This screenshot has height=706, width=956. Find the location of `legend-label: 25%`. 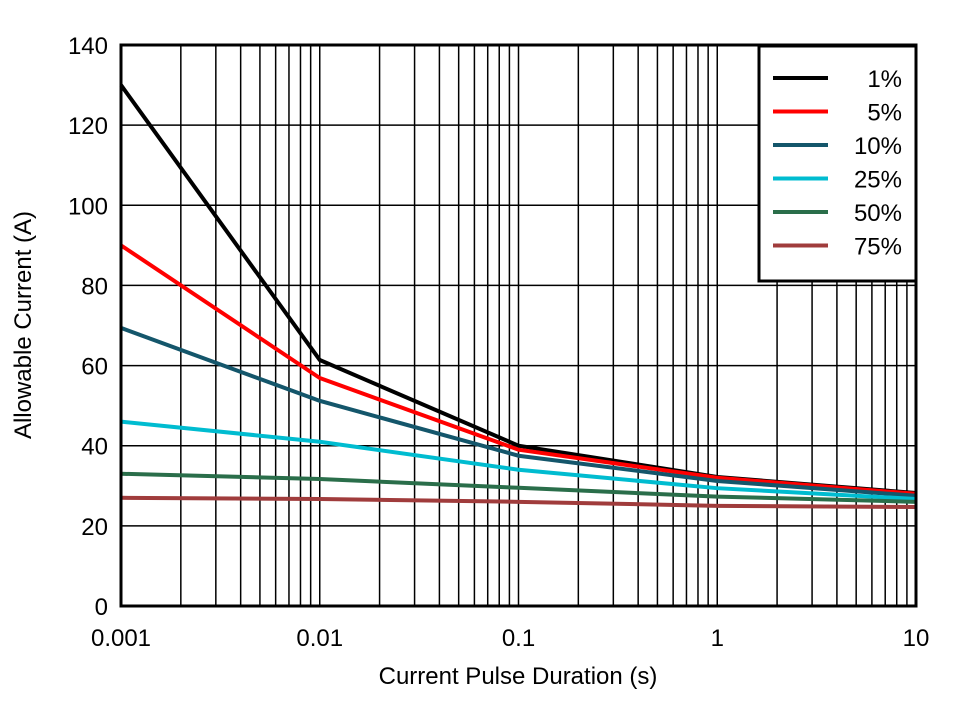

legend-label: 25% is located at coordinates (878, 180).